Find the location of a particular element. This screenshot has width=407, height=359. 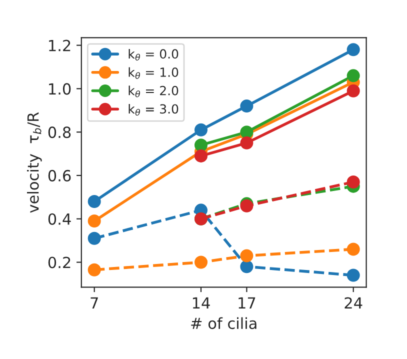

x-tick-label: 7 is located at coordinates (94, 303).